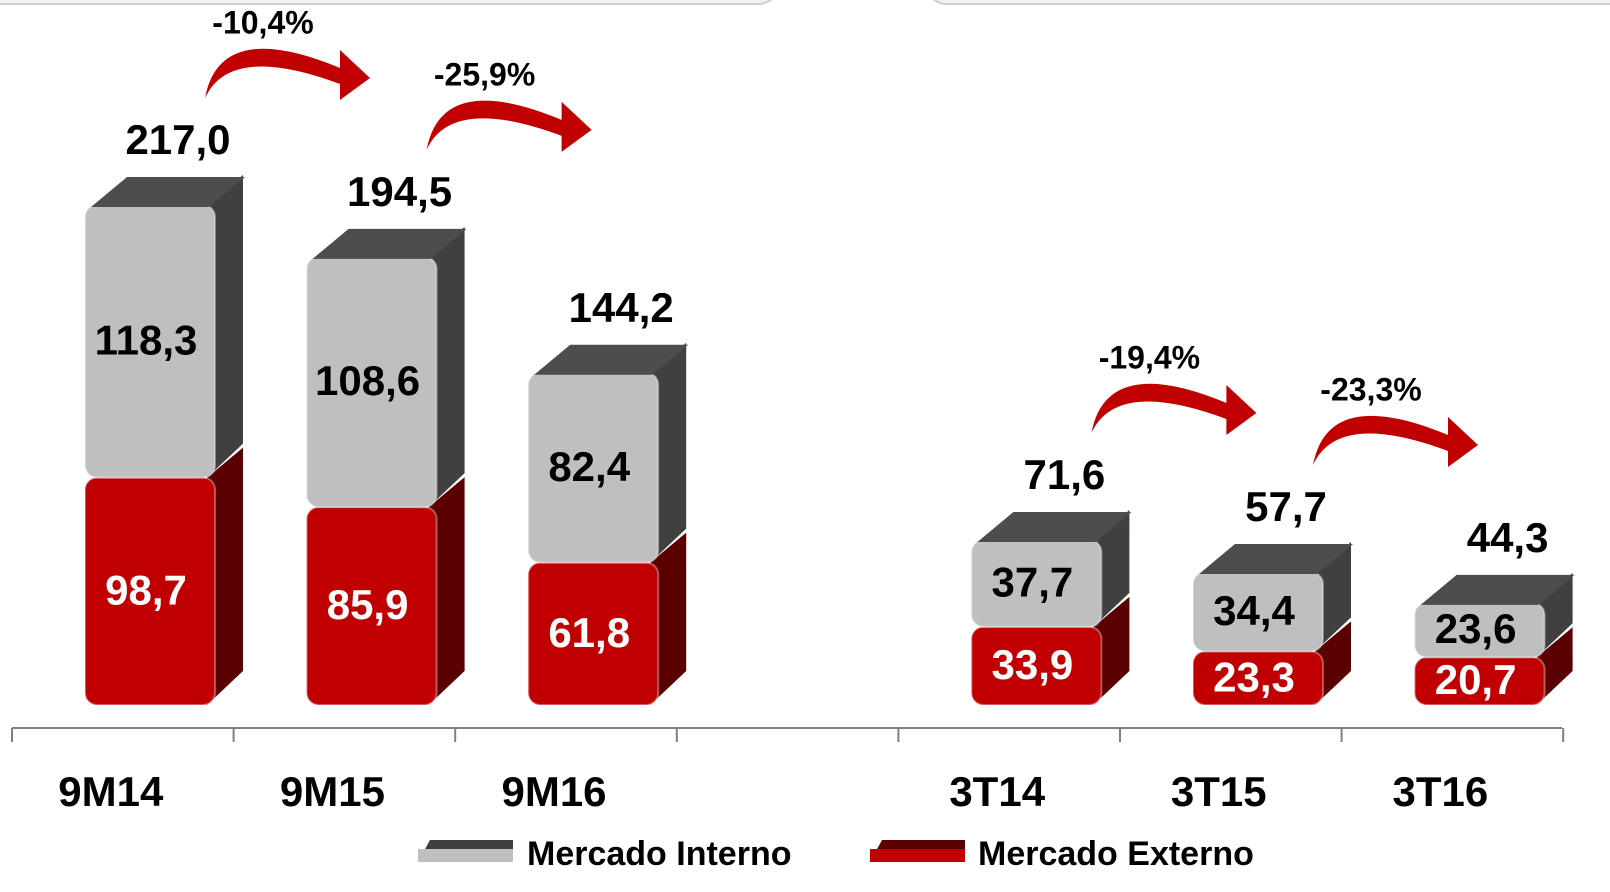 The image size is (1610, 892). Describe the element at coordinates (1116, 854) in the screenshot. I see `legend-label: Mercado Externo` at that location.